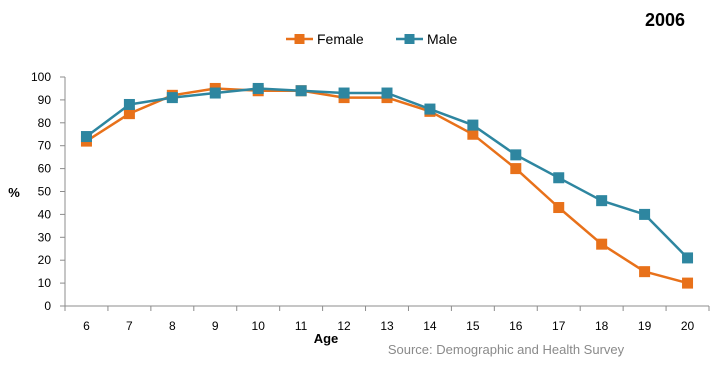 The width and height of the screenshot is (715, 383). I want to click on x-tick-label: 9, so click(215, 326).